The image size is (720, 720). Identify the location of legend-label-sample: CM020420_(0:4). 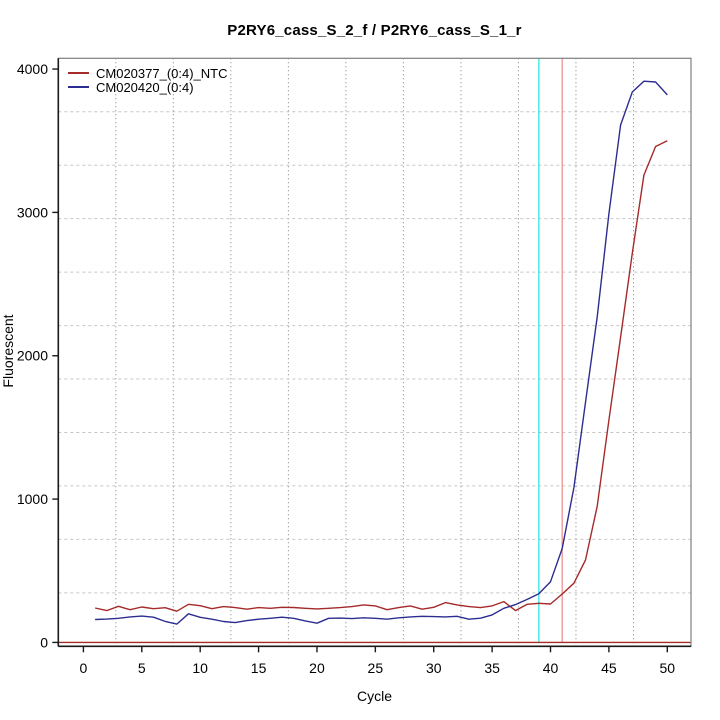
(145, 87).